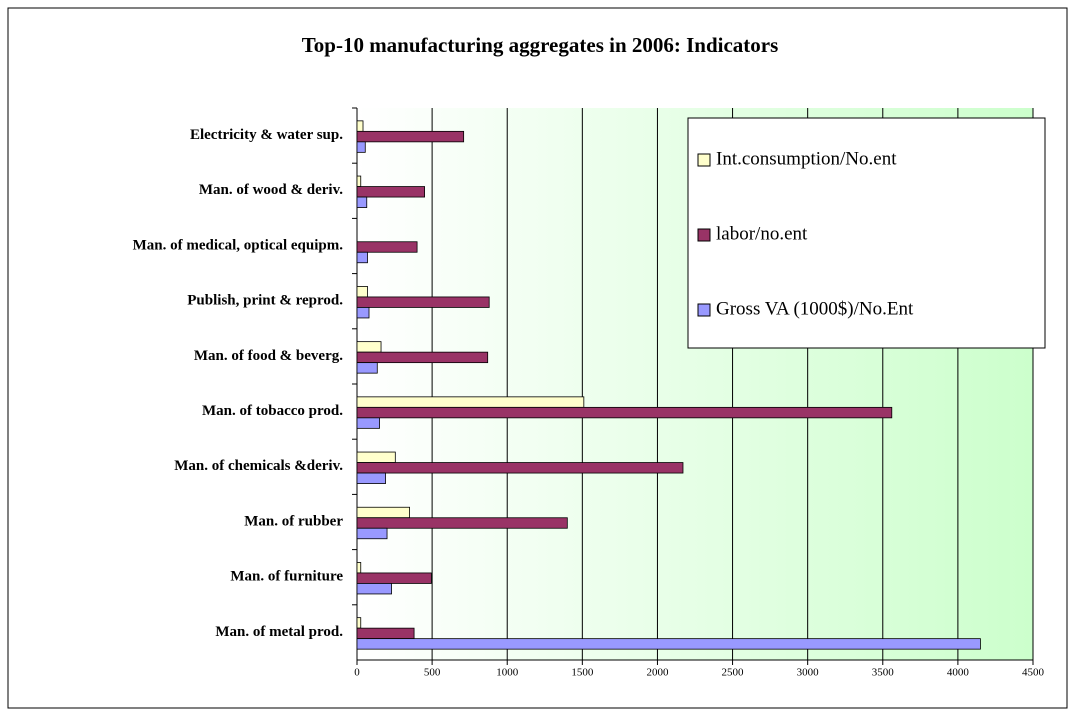  I want to click on x-tick-label: 500, so click(432, 673).